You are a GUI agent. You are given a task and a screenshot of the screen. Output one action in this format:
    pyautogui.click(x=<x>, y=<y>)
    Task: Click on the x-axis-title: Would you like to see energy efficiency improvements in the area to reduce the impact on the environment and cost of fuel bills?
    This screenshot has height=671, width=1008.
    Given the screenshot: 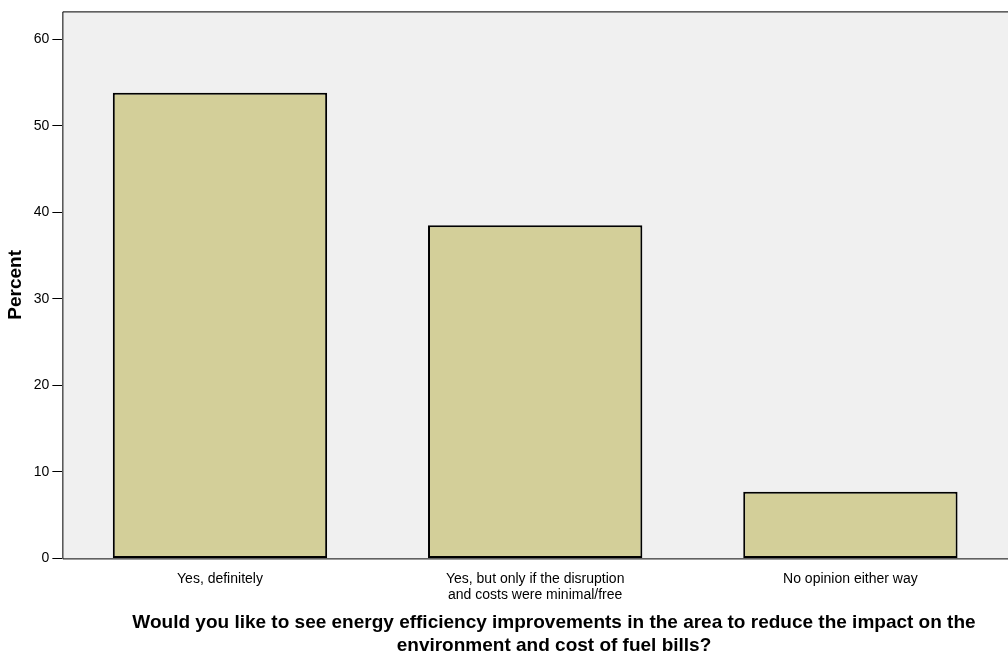 What is the action you would take?
    pyautogui.click(x=554, y=633)
    